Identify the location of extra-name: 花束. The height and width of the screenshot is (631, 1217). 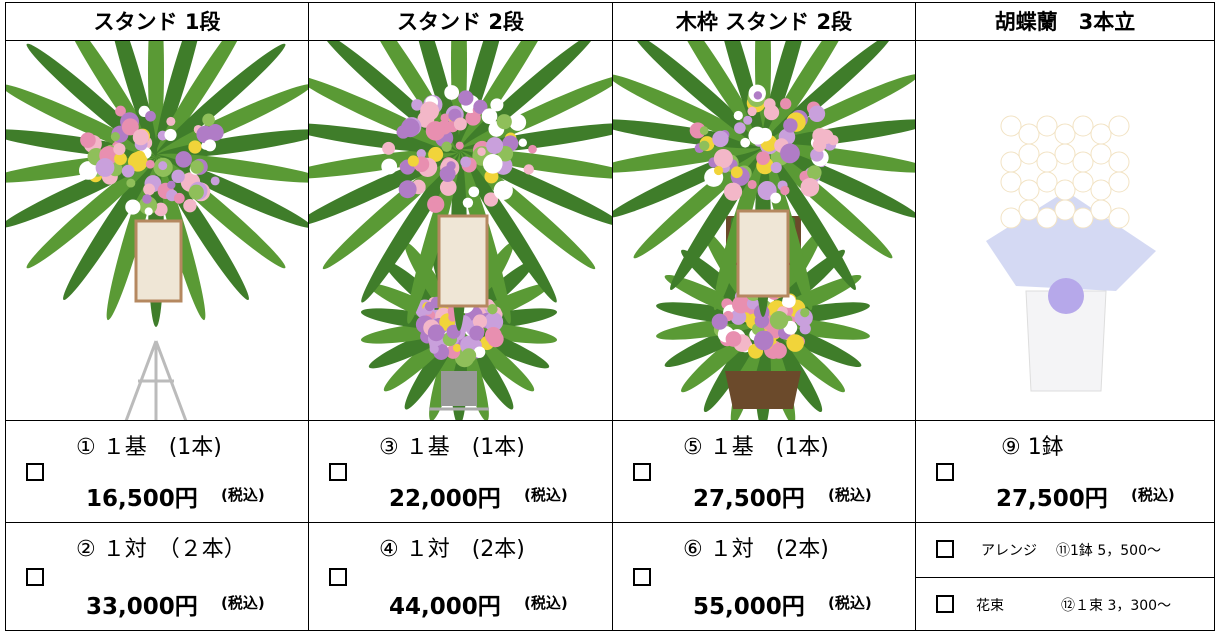
(990, 606).